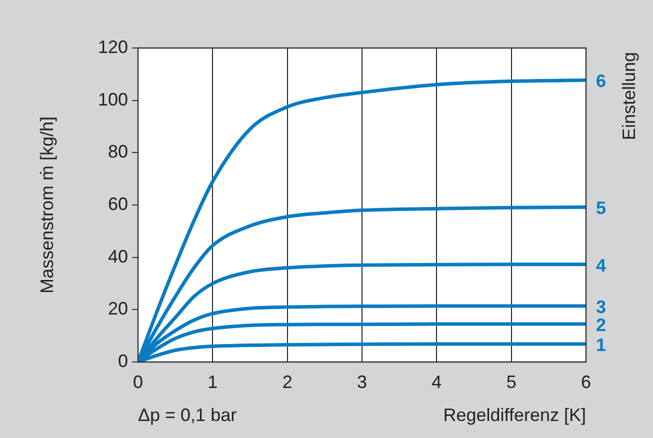 The height and width of the screenshot is (438, 653). Describe the element at coordinates (287, 382) in the screenshot. I see `x-tick-label: 2` at that location.